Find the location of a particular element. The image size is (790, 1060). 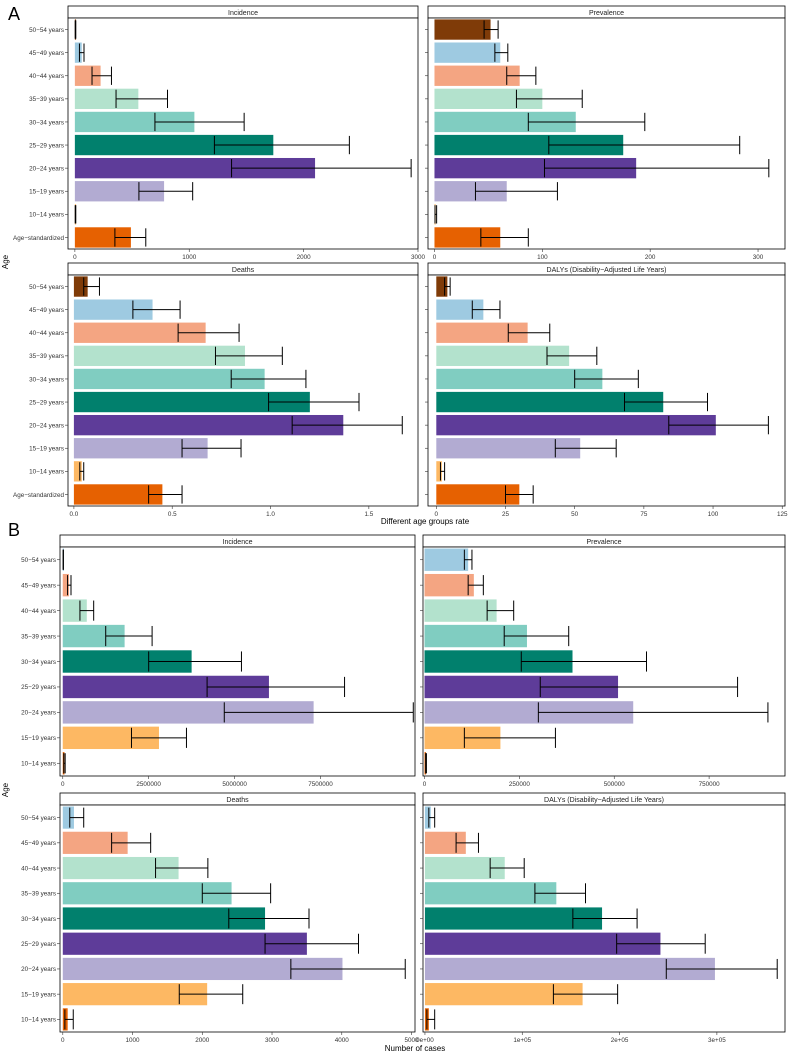

panel-a-ylabel: Age is located at coordinates (5, 261).